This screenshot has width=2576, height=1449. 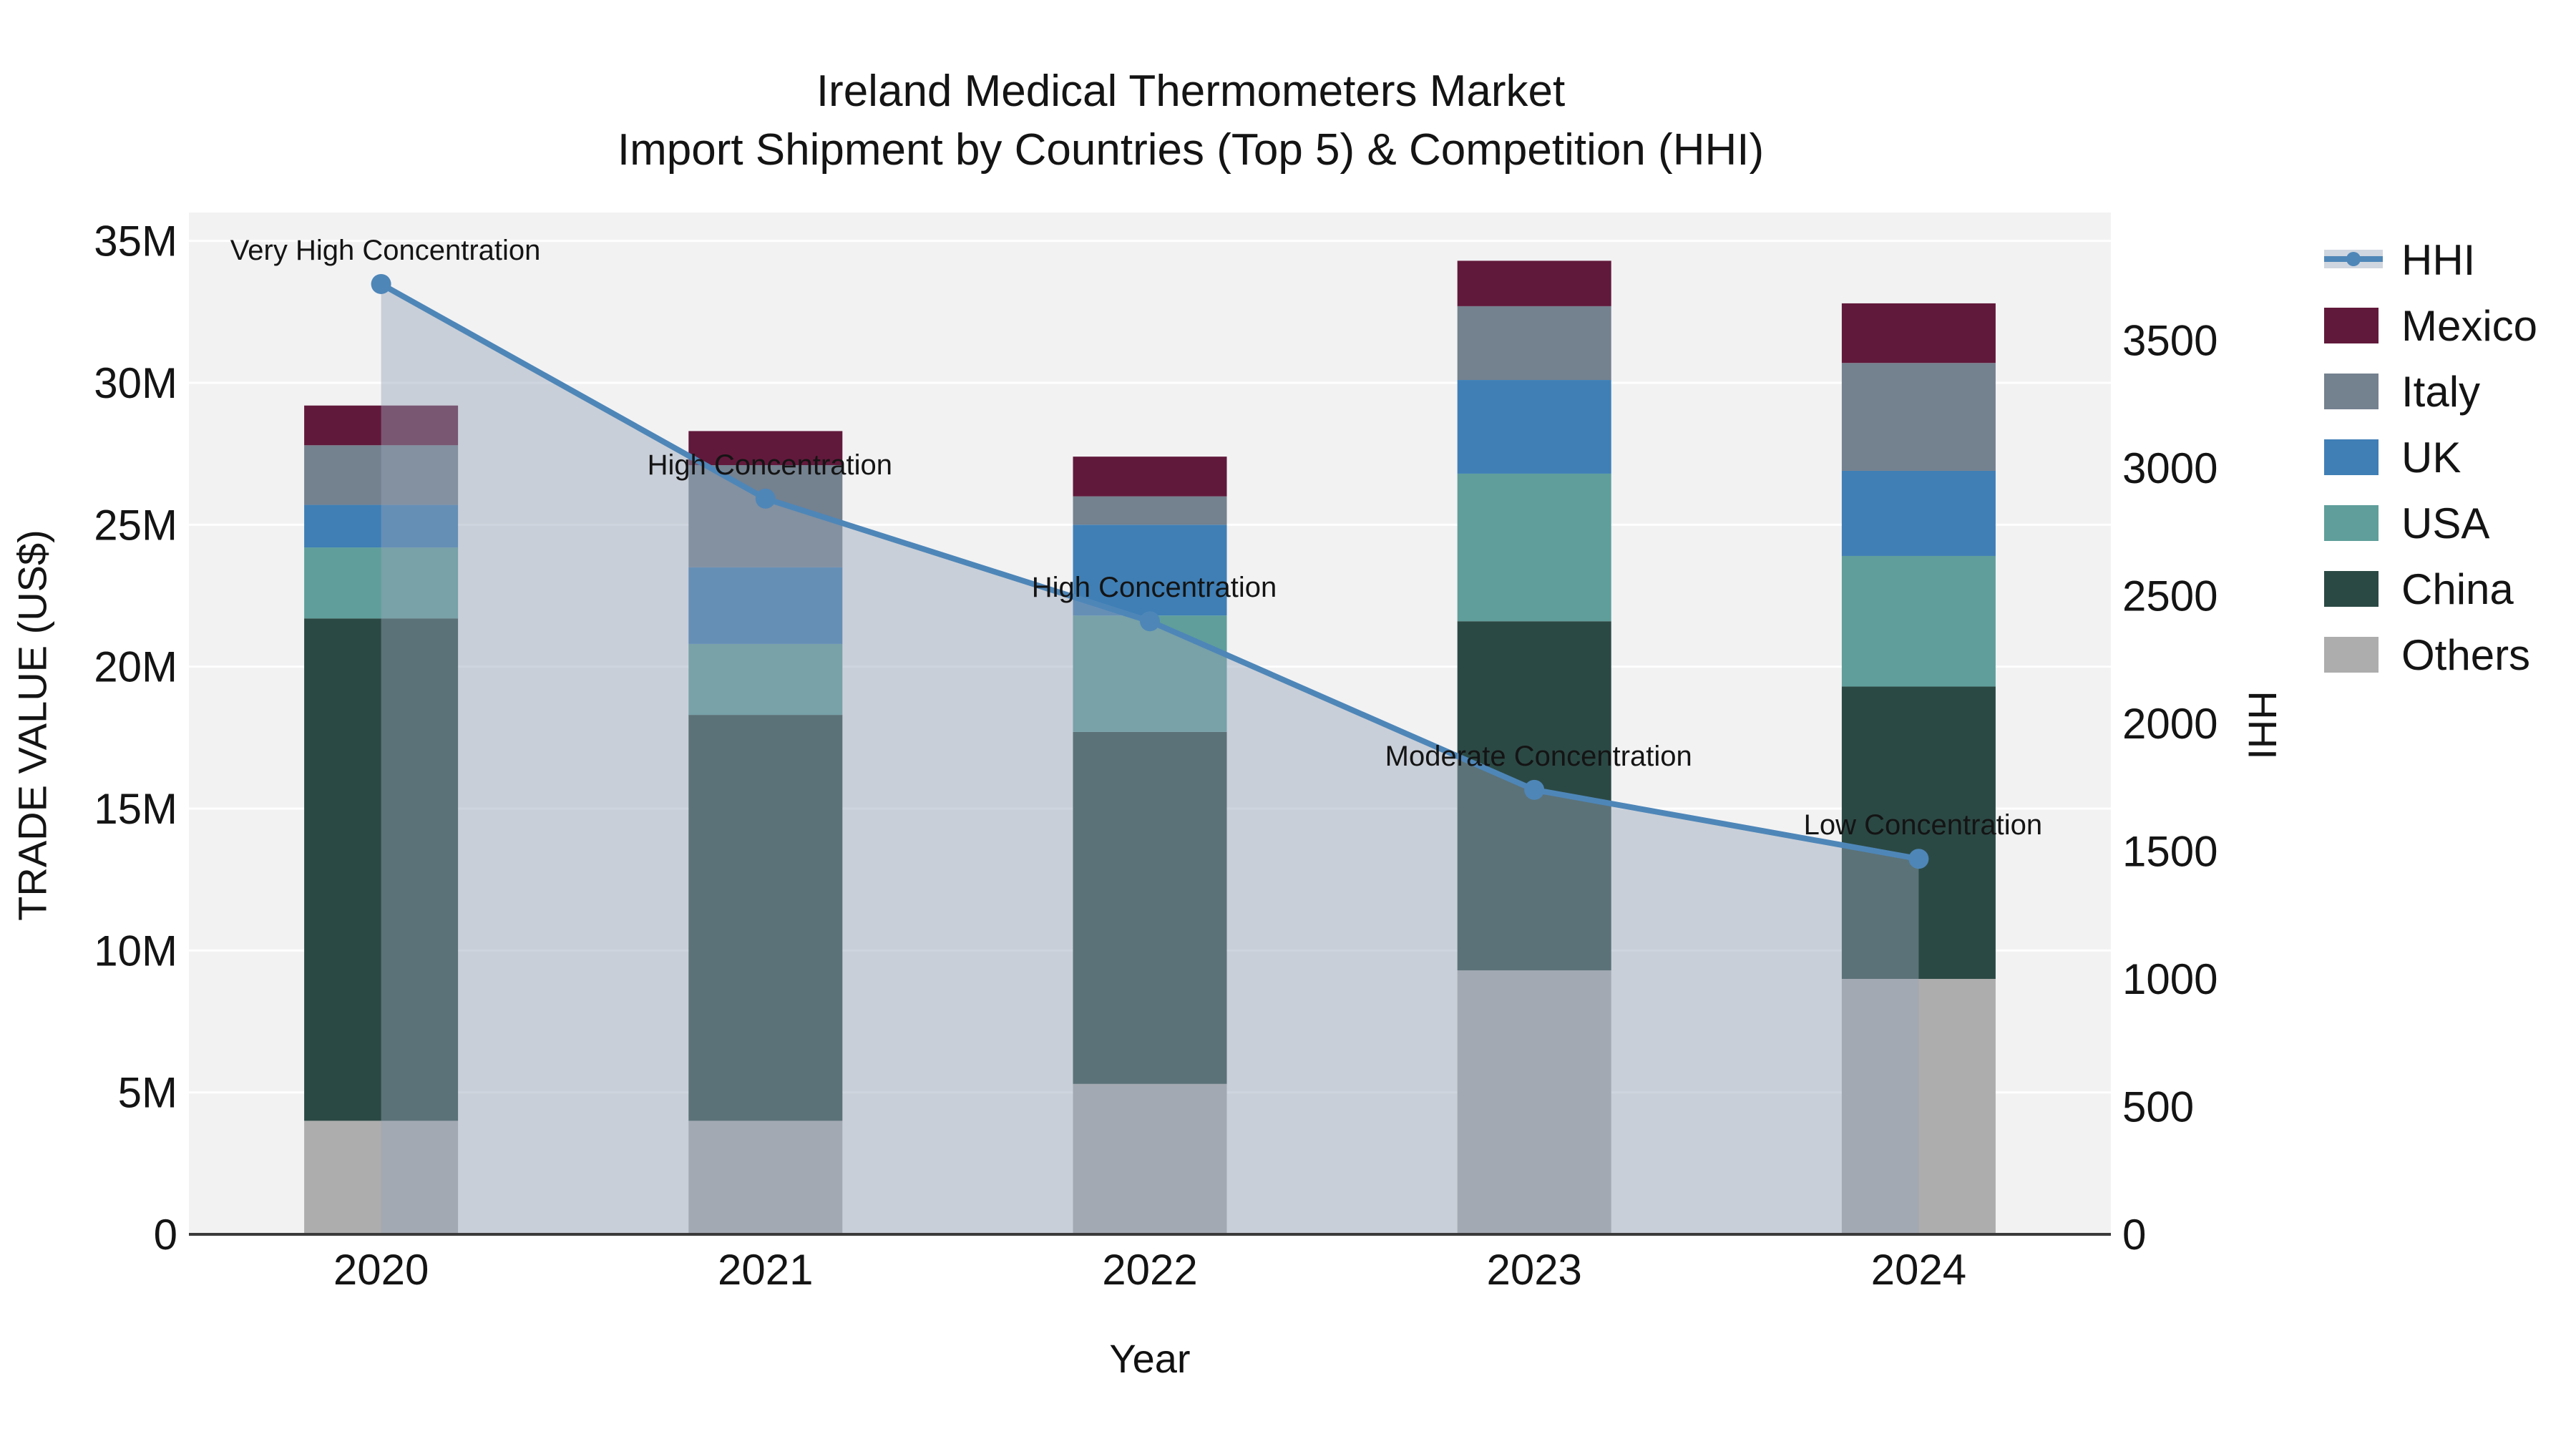 What do you see at coordinates (2170, 341) in the screenshot?
I see `y-right-tick: 3500` at bounding box center [2170, 341].